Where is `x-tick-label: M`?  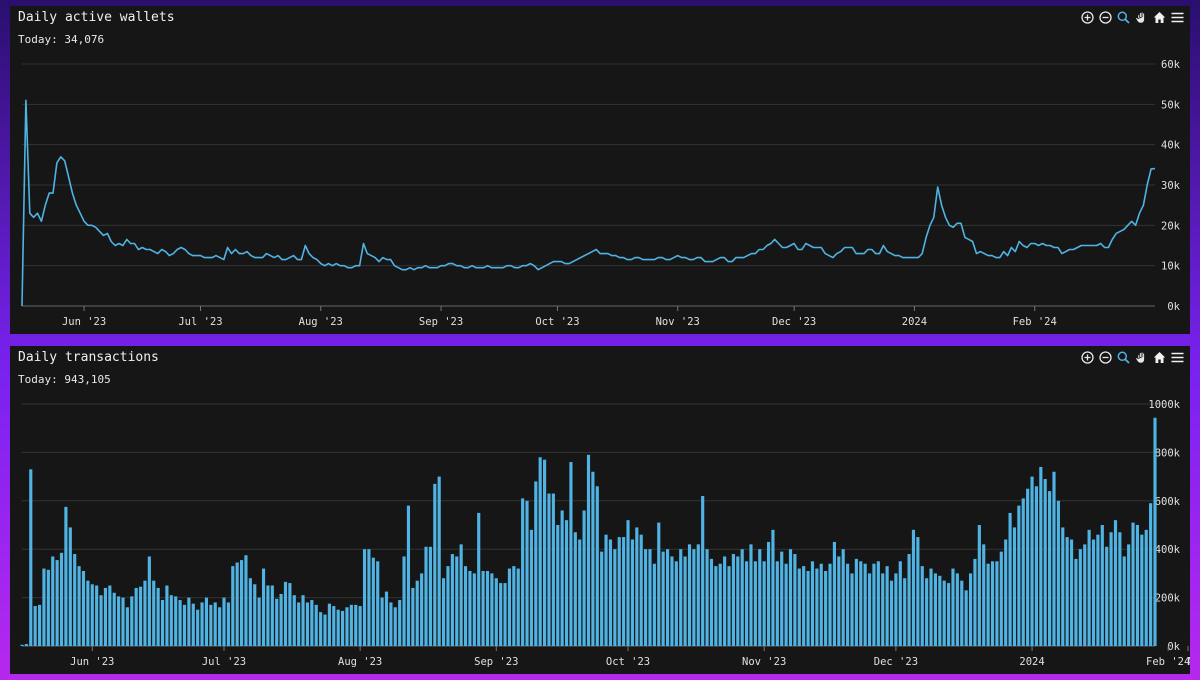
x-tick-label: M is located at coordinates (1189, 662).